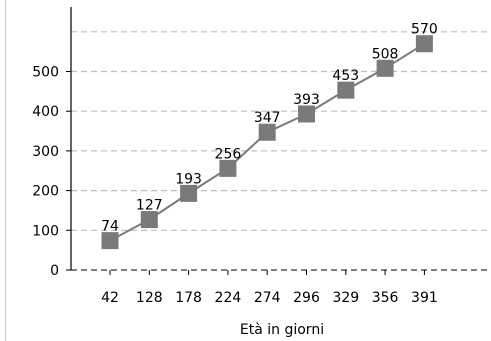  What do you see at coordinates (267, 298) in the screenshot?
I see `x-tick-label: 274` at bounding box center [267, 298].